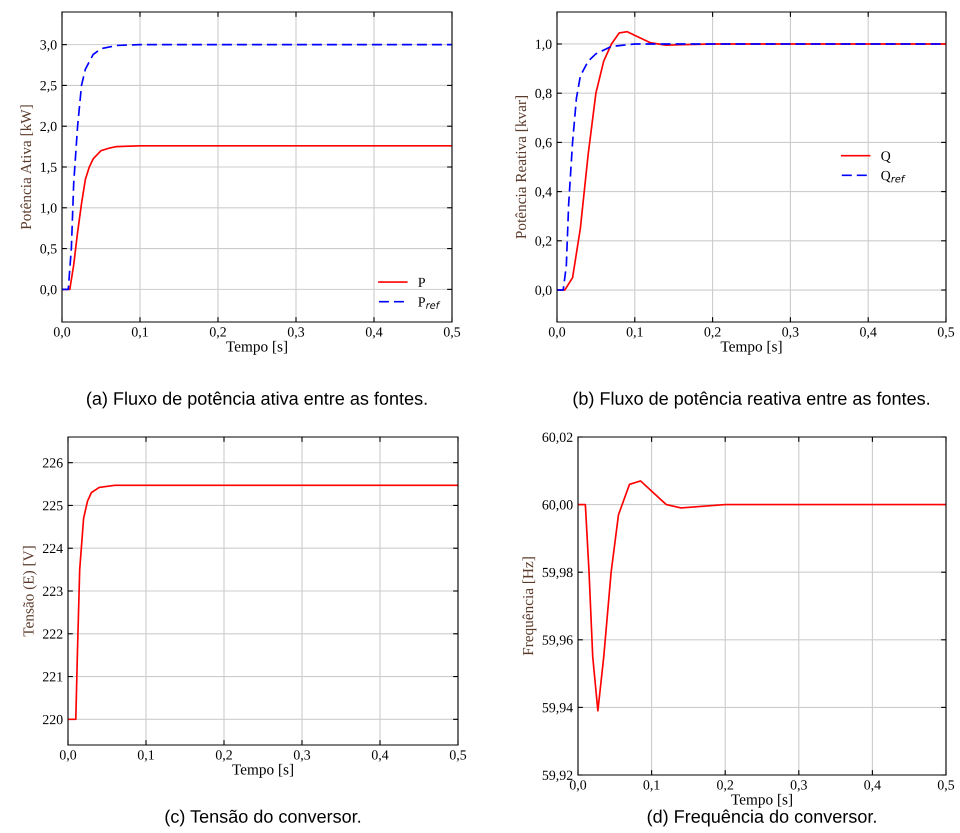 The width and height of the screenshot is (960, 833). What do you see at coordinates (543, 193) in the screenshot?
I see `y-tick-label: 0,4` at bounding box center [543, 193].